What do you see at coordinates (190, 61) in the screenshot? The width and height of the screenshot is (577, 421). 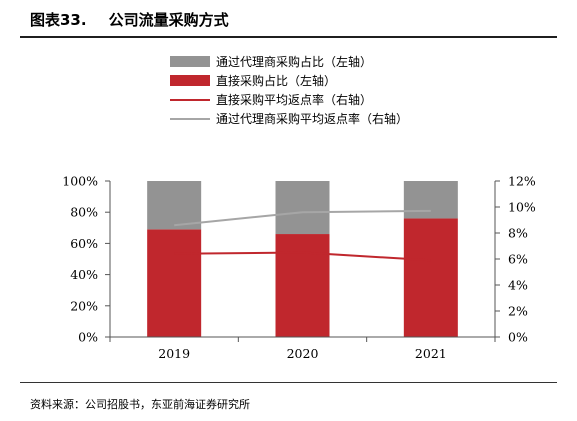 I see `legend-swatch-gray-bar` at bounding box center [190, 61].